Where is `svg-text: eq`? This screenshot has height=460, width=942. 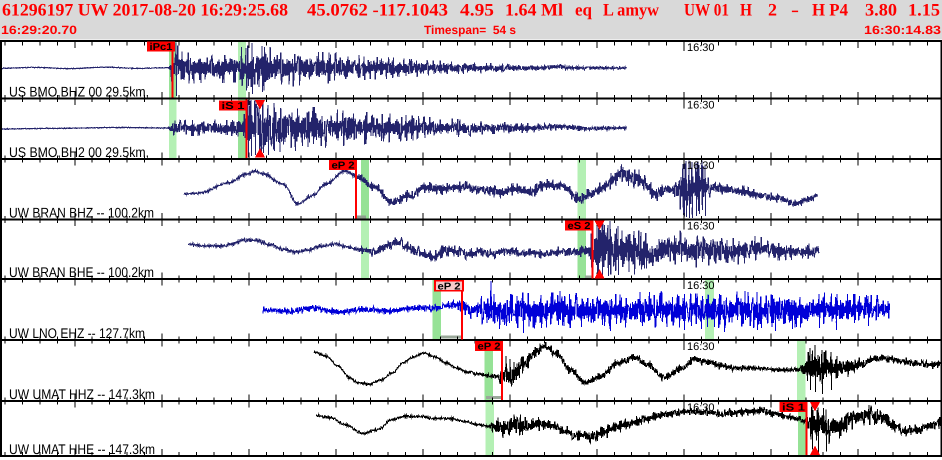 svg-text: eq is located at coordinates (583, 10).